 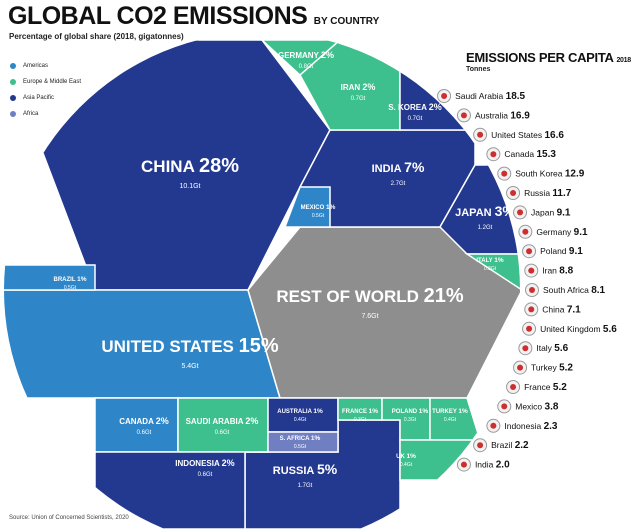 I want to click on per-capita-country: Iran, so click(x=550, y=271).